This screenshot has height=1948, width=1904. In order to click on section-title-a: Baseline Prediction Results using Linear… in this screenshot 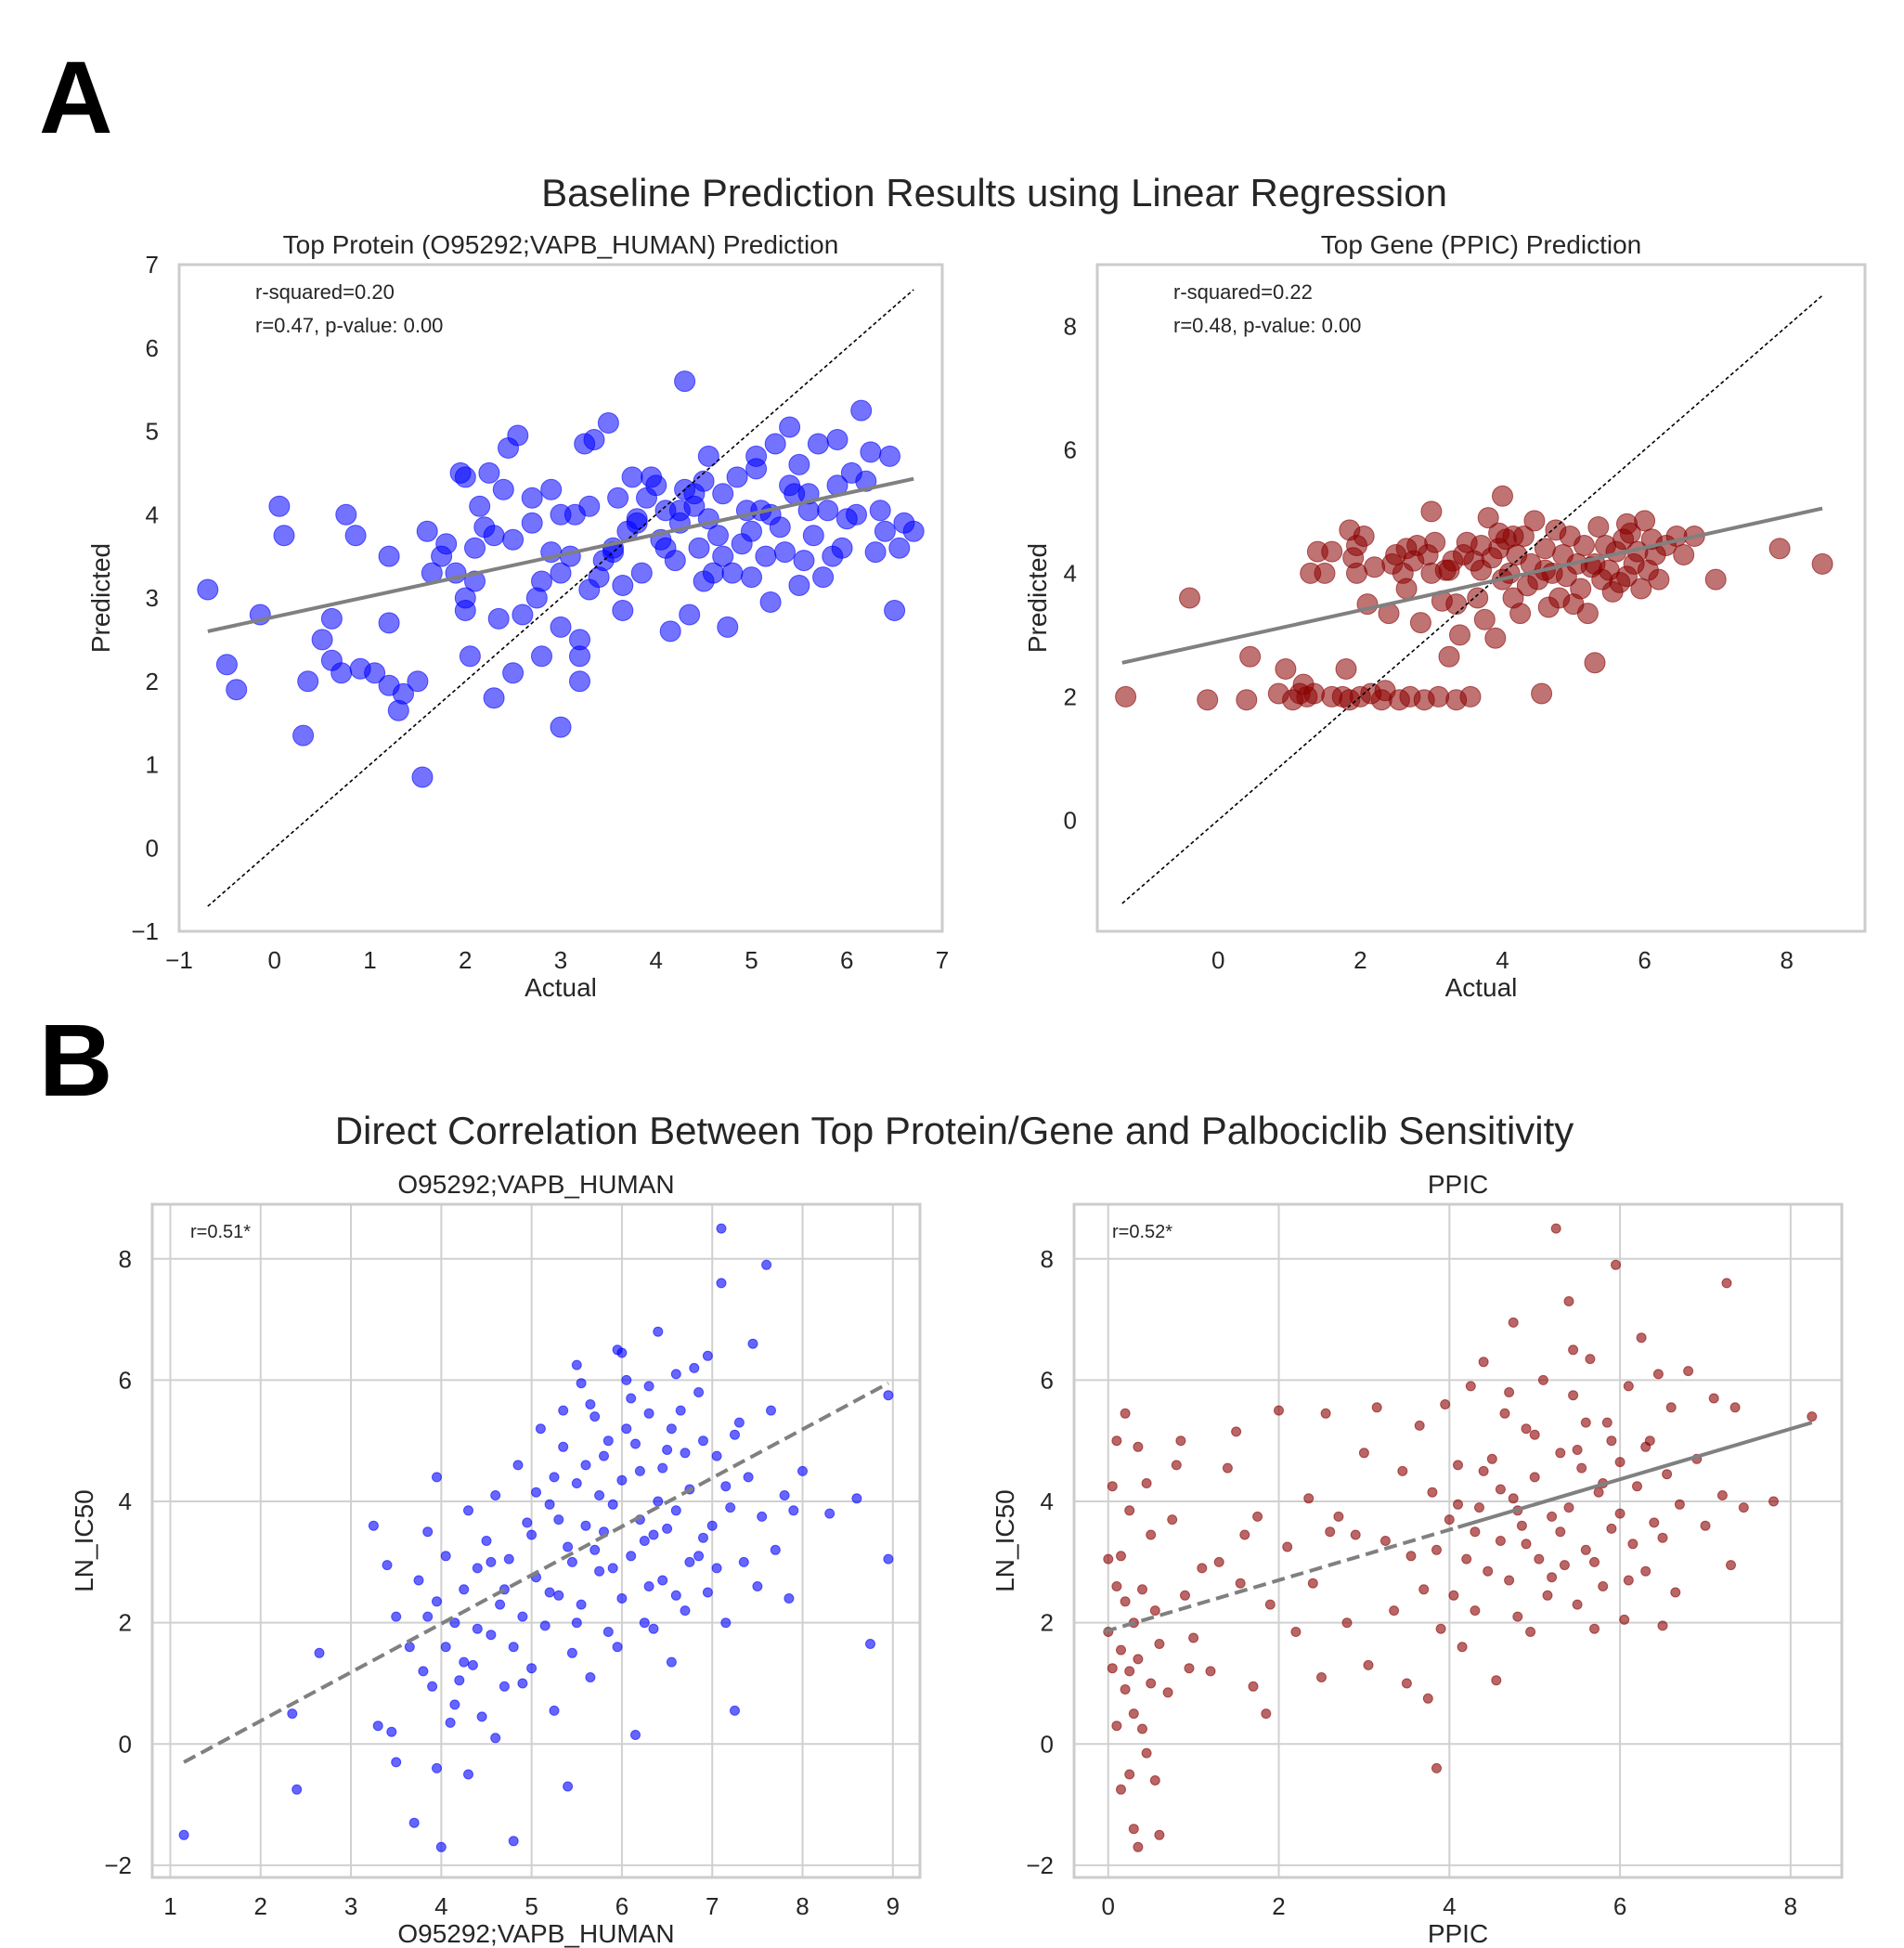, I will do `click(994, 193)`.